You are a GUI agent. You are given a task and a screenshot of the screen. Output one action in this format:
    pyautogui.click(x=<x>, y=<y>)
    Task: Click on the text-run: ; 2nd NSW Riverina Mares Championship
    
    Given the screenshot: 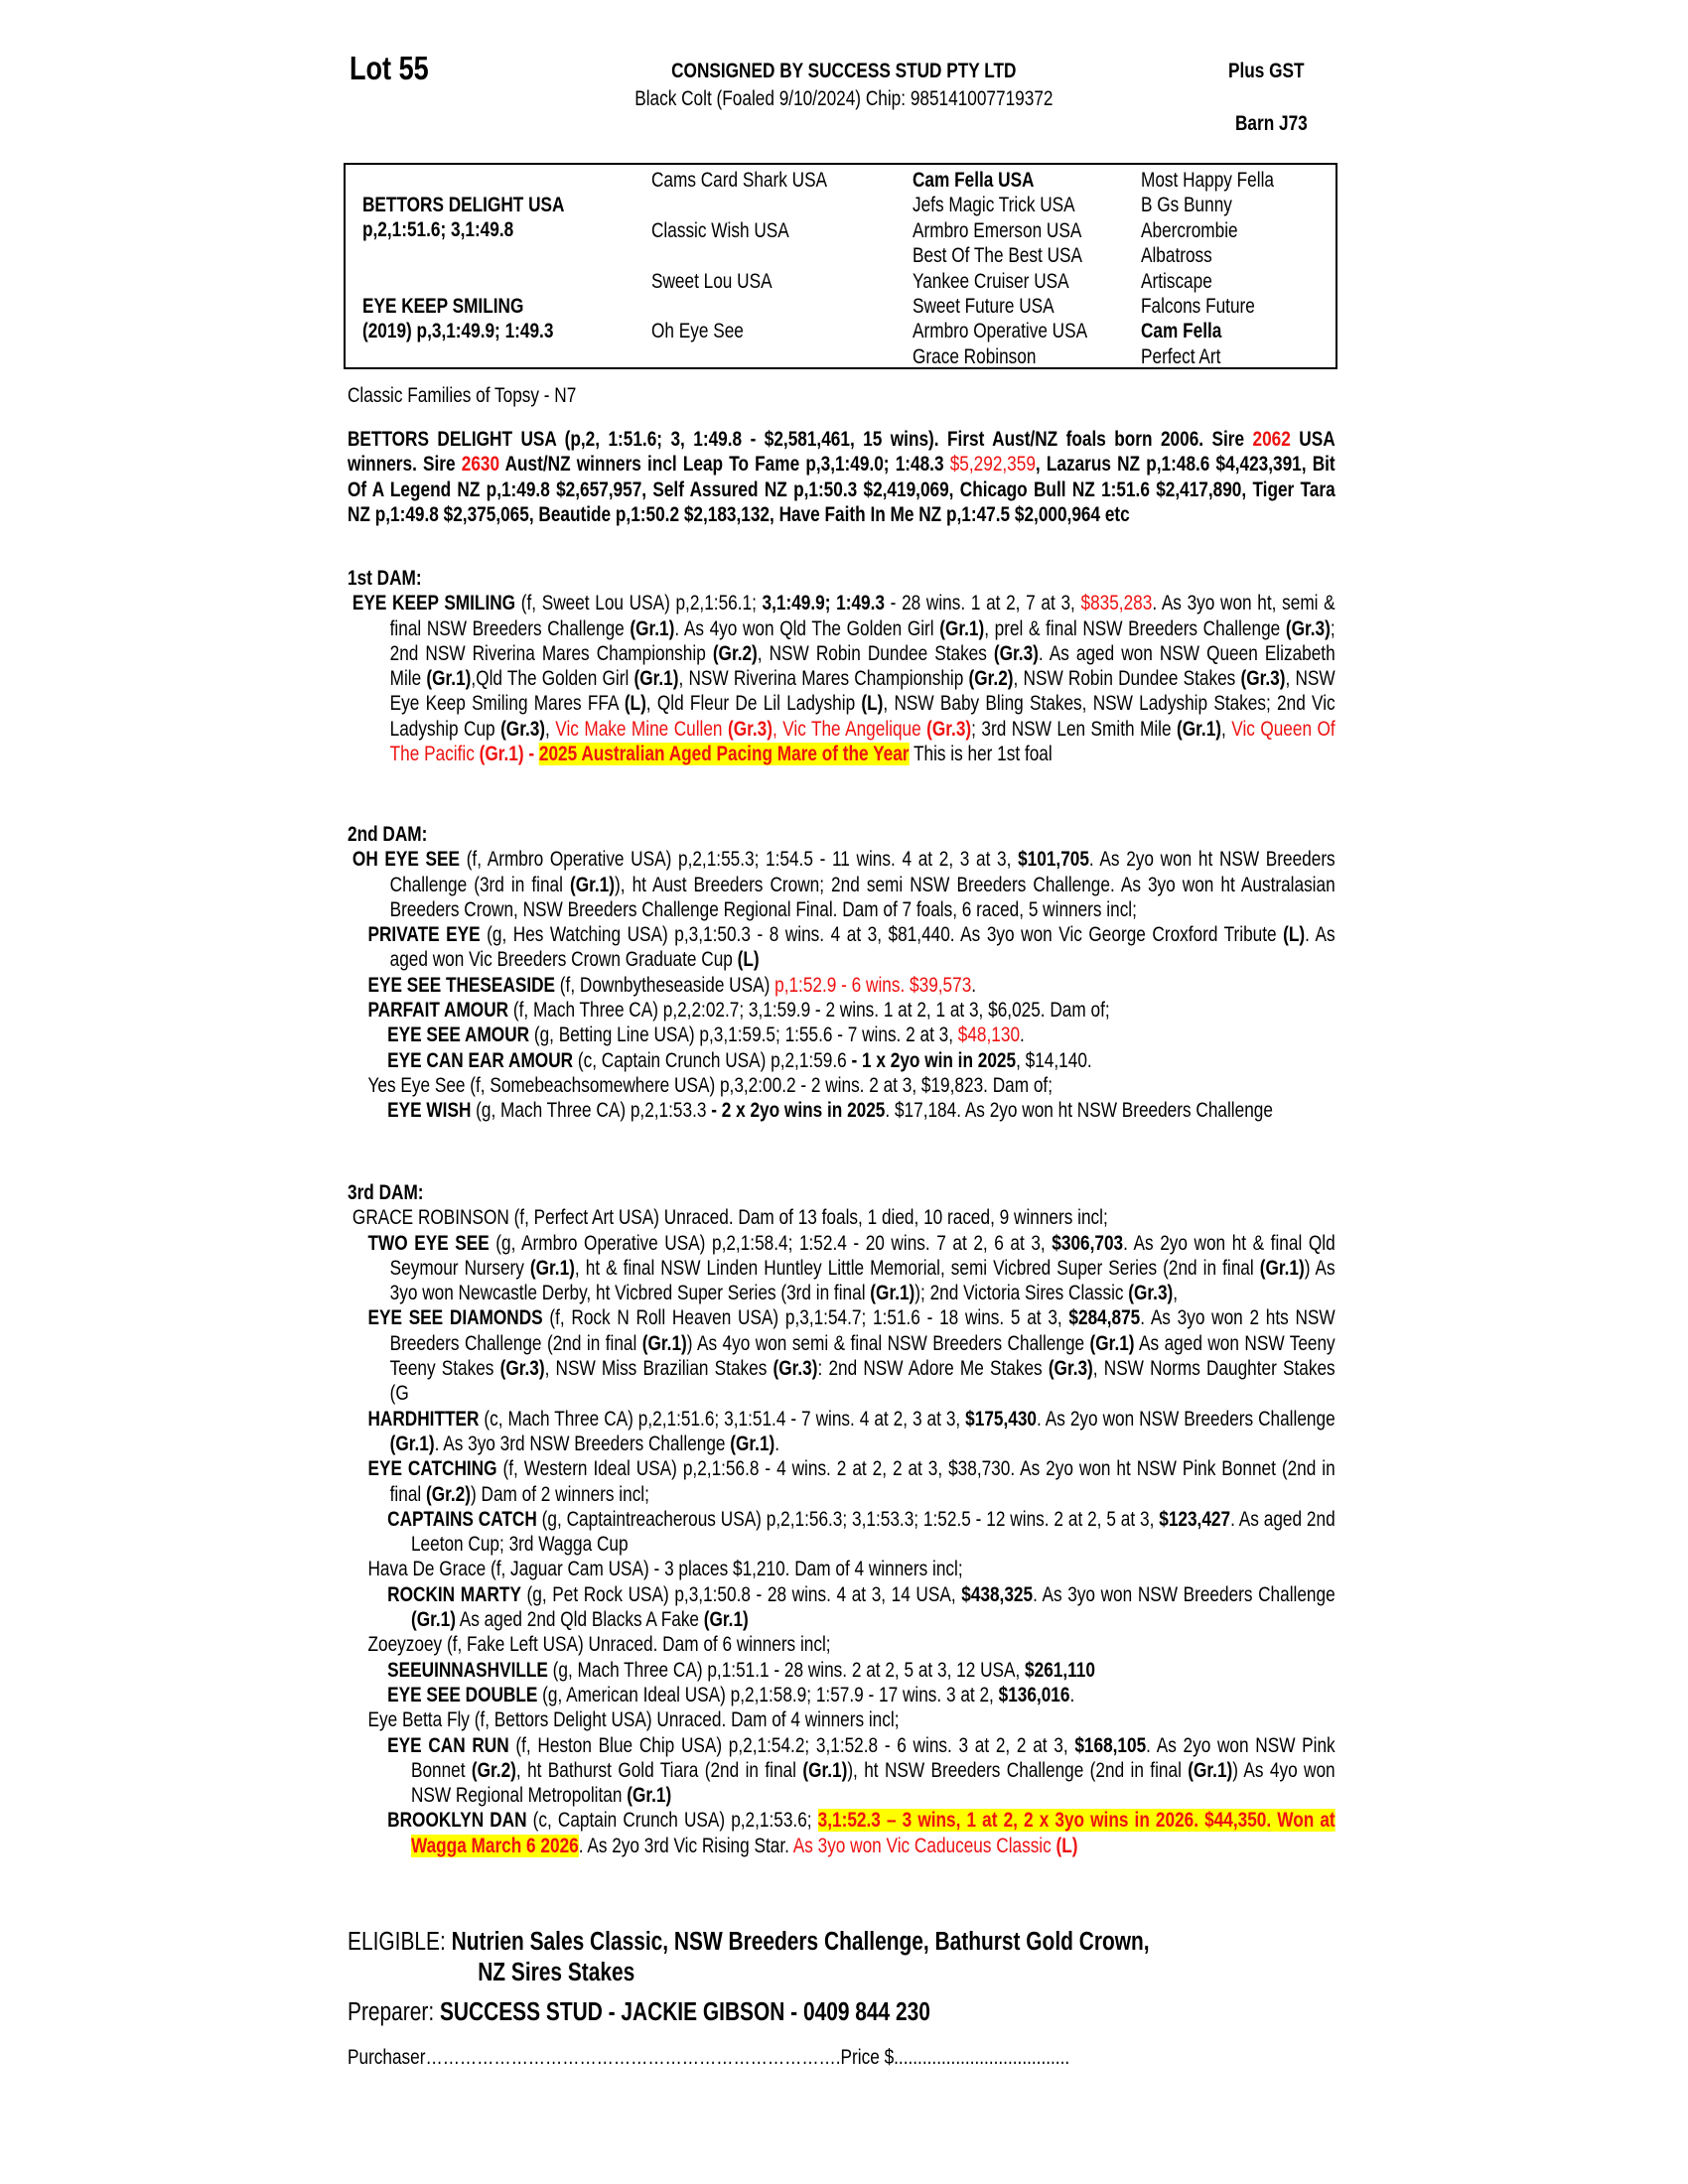 What is the action you would take?
    pyautogui.click(x=862, y=640)
    